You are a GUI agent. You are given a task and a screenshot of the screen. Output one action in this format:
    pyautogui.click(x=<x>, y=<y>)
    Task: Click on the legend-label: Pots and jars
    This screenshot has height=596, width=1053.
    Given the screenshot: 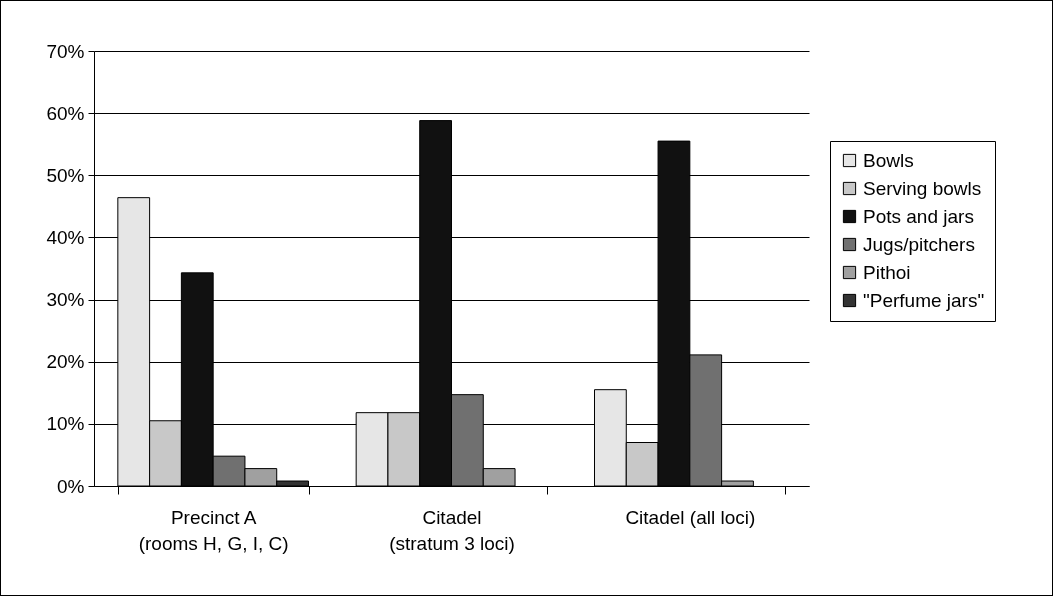 What is the action you would take?
    pyautogui.click(x=918, y=216)
    